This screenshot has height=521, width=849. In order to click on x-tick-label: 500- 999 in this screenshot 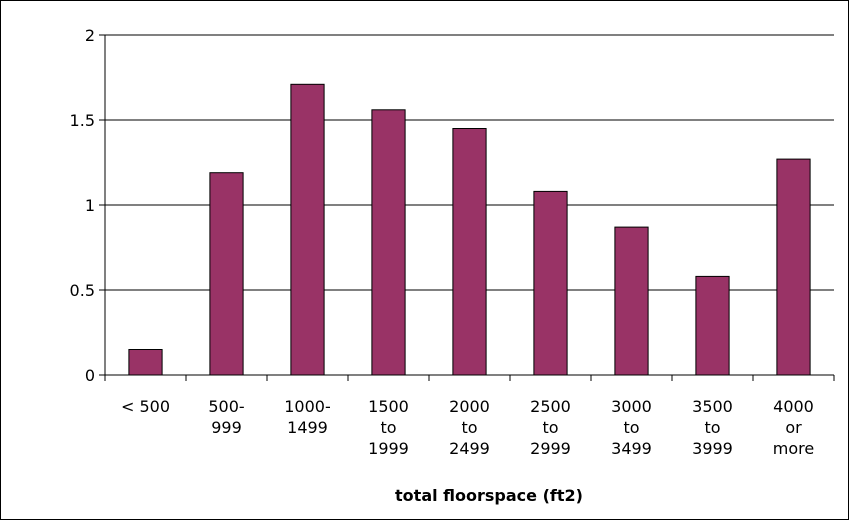, I will do `click(226, 417)`.